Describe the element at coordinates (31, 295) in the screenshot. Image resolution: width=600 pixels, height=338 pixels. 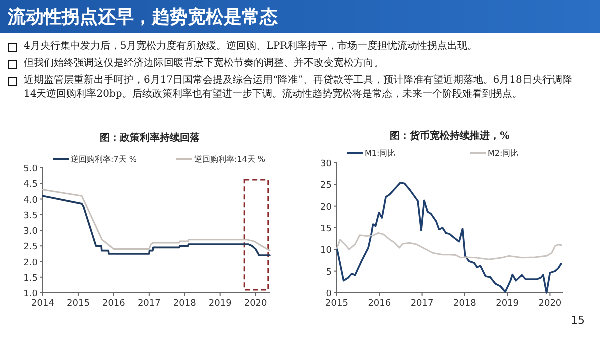
I see `y-tick-label: 1.0` at that location.